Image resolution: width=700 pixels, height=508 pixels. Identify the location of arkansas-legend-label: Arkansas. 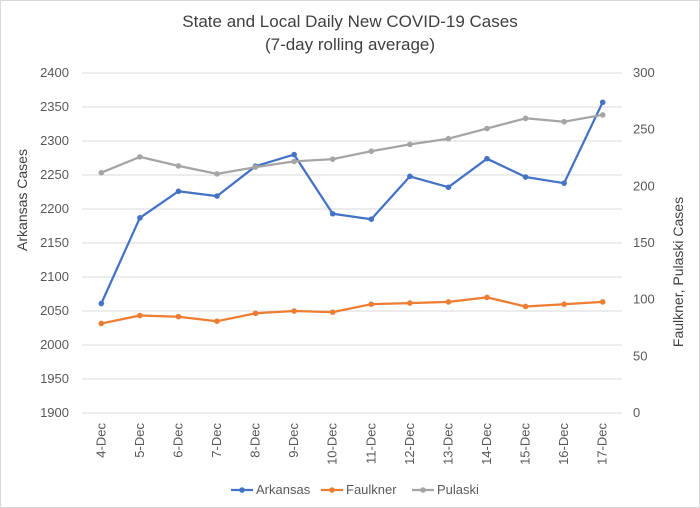
(283, 489).